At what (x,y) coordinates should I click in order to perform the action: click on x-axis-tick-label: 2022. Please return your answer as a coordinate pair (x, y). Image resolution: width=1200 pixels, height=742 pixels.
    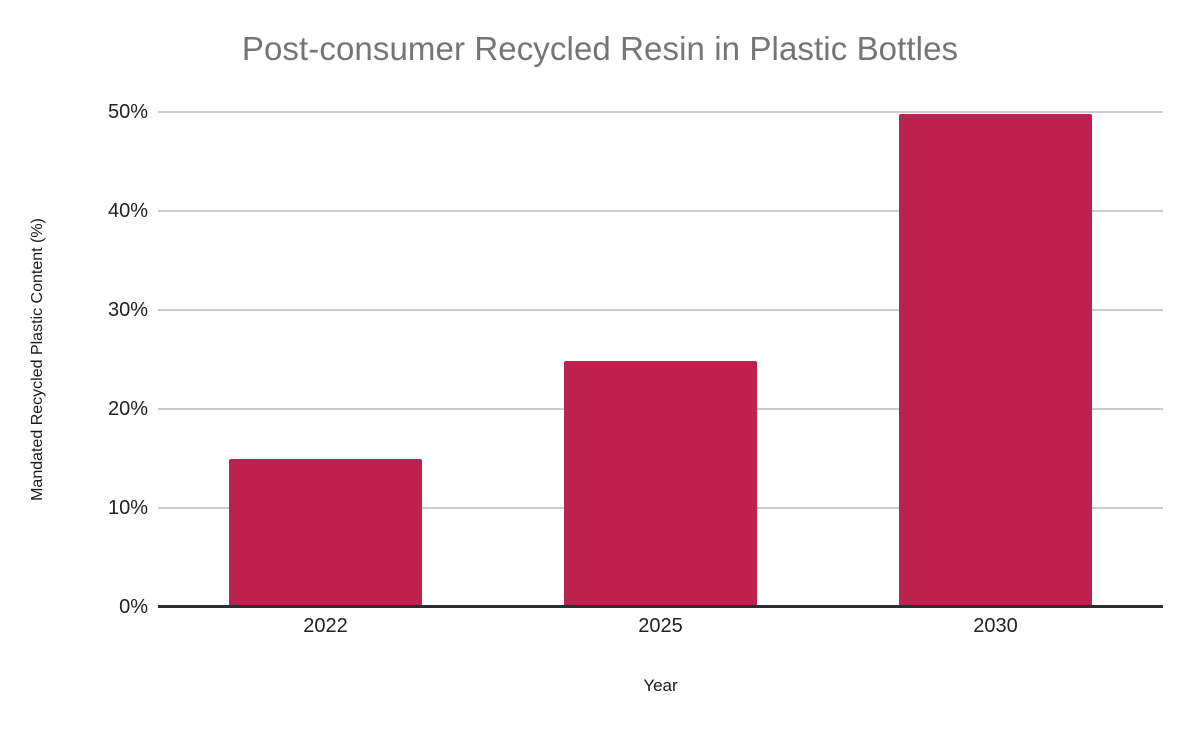
    Looking at the image, I should click on (325, 626).